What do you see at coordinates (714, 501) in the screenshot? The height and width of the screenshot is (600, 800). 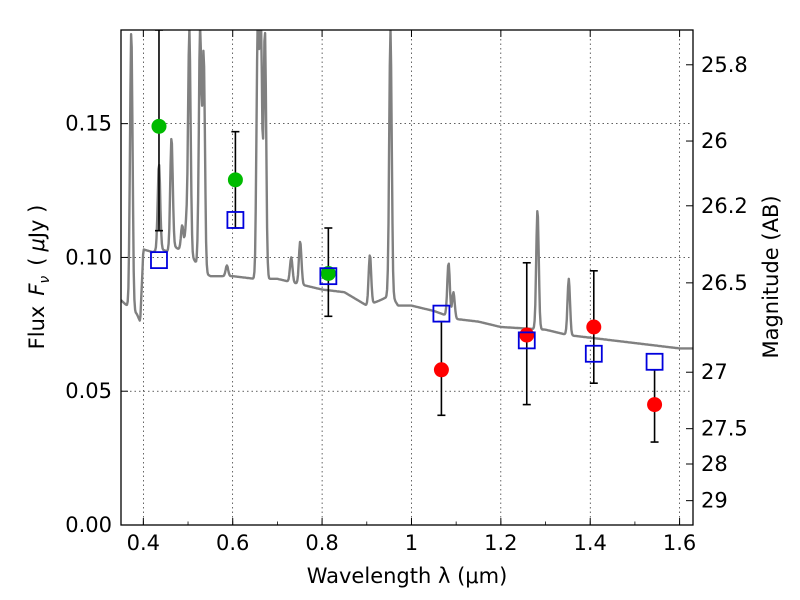 I see `y2-tick-label: 29` at bounding box center [714, 501].